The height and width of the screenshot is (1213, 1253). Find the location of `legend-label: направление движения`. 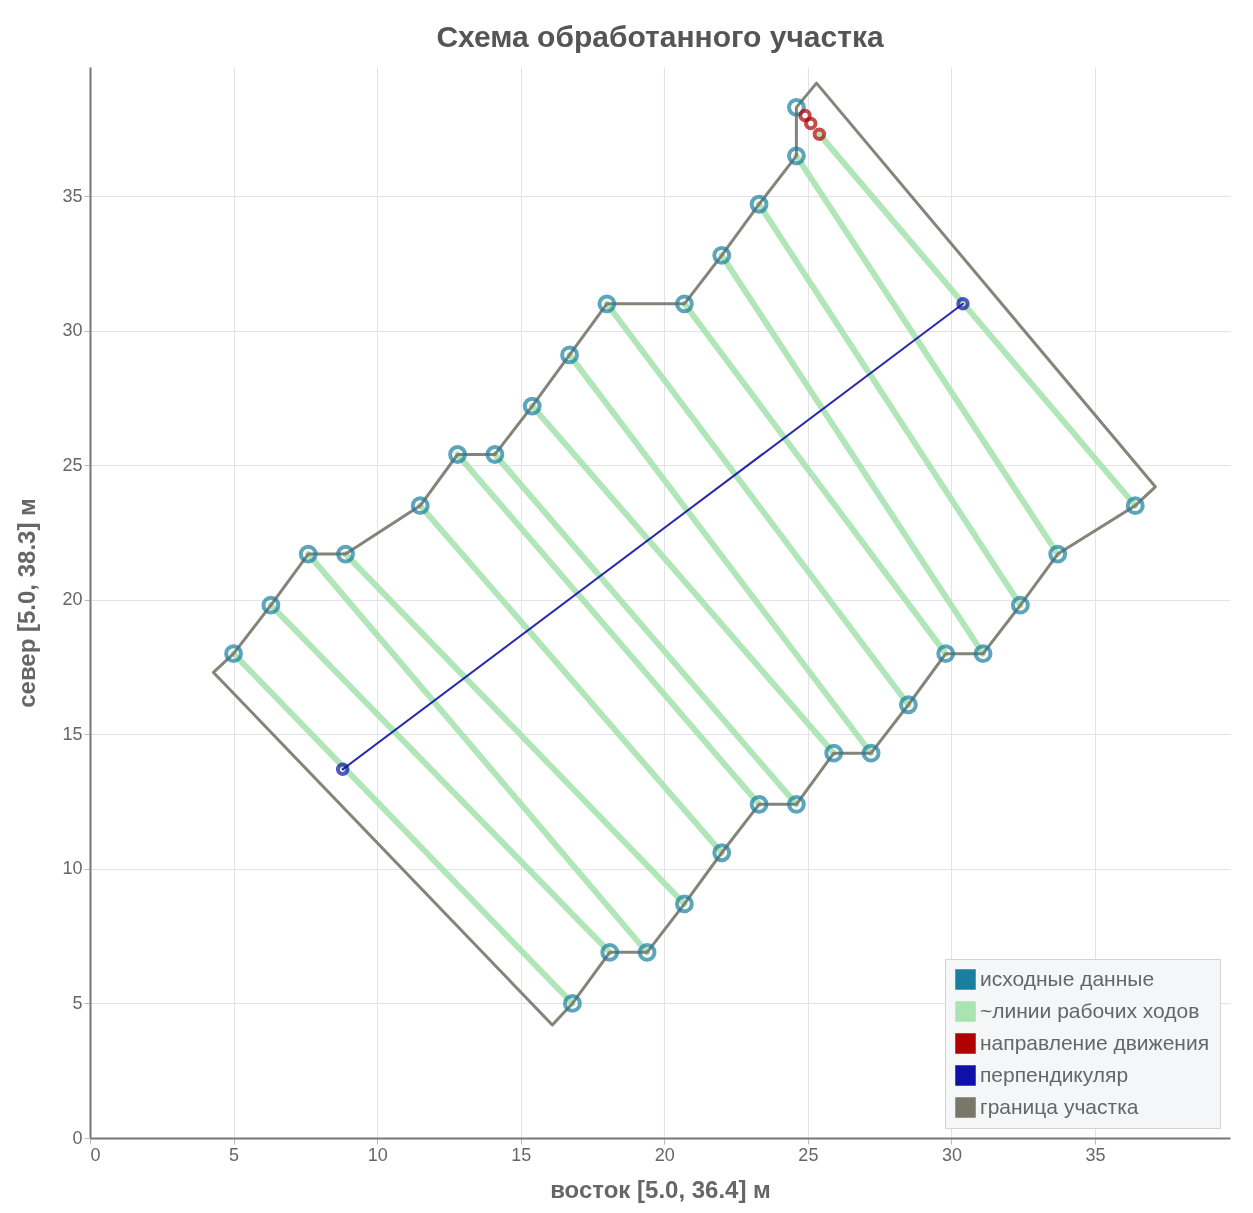

legend-label: направление движения is located at coordinates (1095, 1042).